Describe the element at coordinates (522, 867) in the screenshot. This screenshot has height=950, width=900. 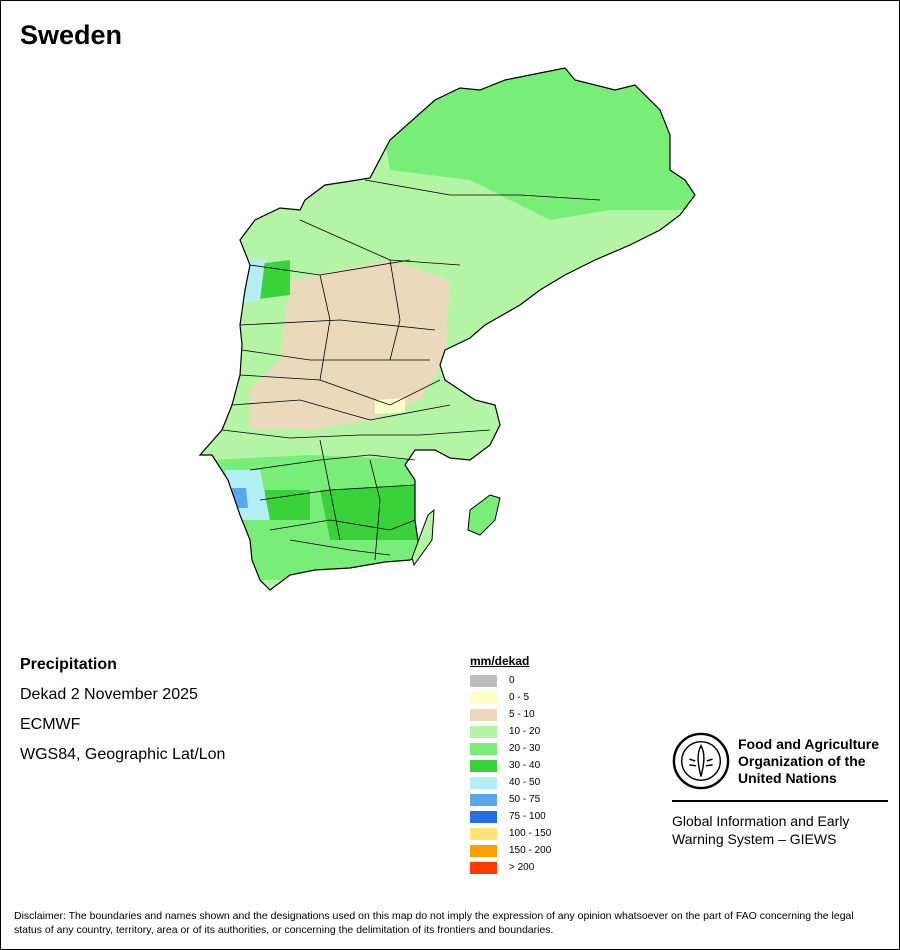
I see `legend-label: > 200` at that location.